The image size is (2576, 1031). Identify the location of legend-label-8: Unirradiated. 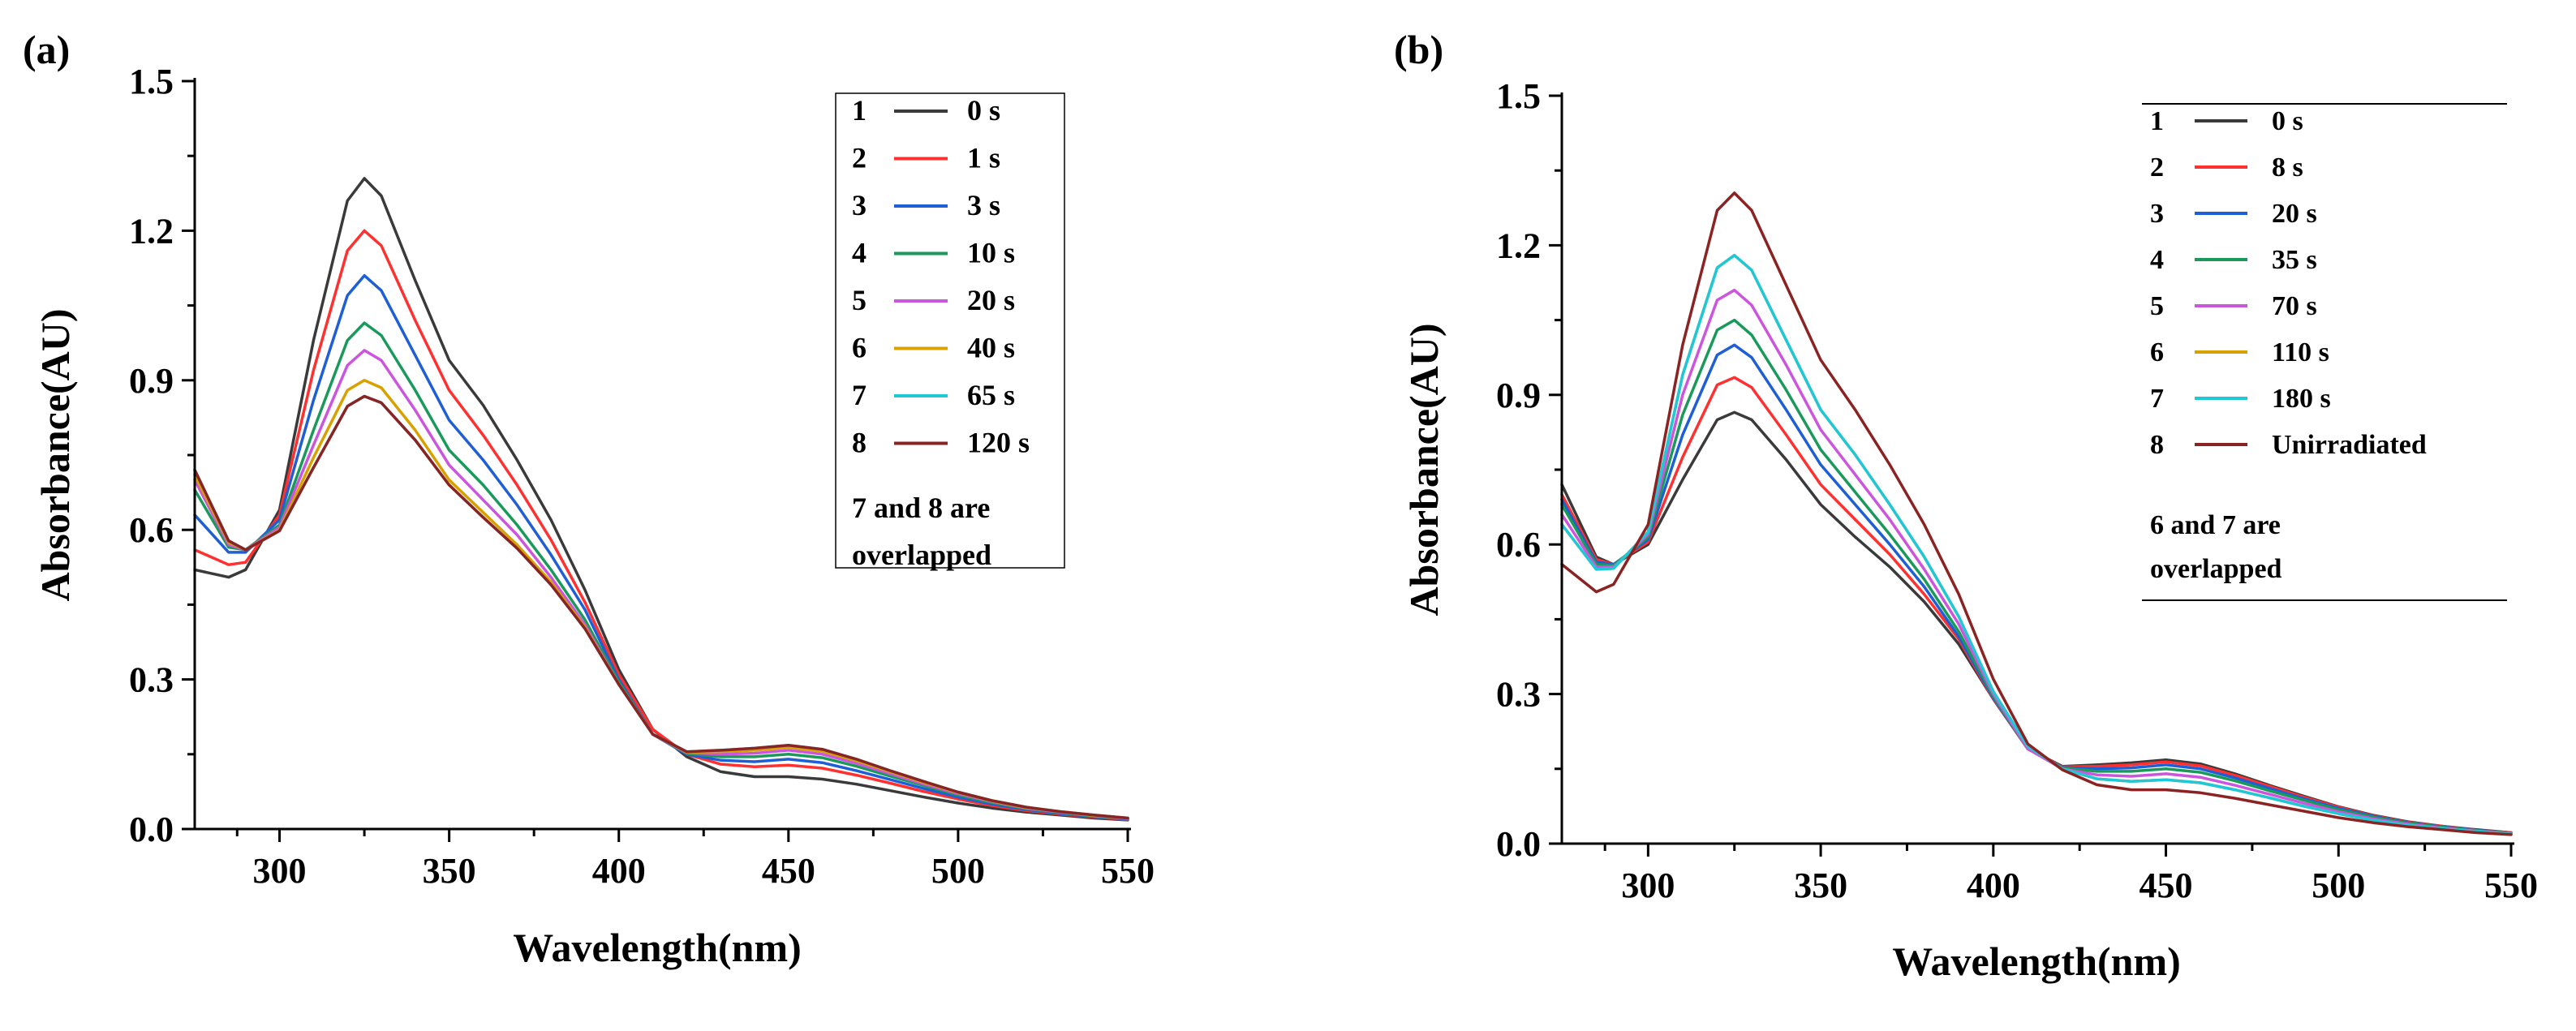
(2349, 445).